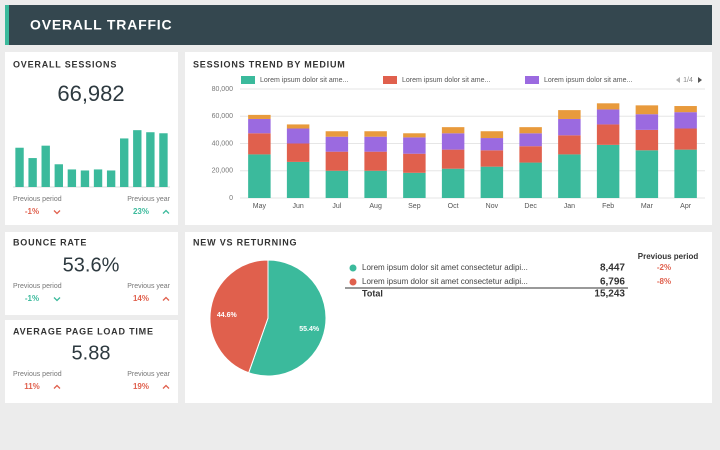 This screenshot has width=720, height=450. What do you see at coordinates (223, 89) in the screenshot?
I see `y-tick-label: 80,000` at bounding box center [223, 89].